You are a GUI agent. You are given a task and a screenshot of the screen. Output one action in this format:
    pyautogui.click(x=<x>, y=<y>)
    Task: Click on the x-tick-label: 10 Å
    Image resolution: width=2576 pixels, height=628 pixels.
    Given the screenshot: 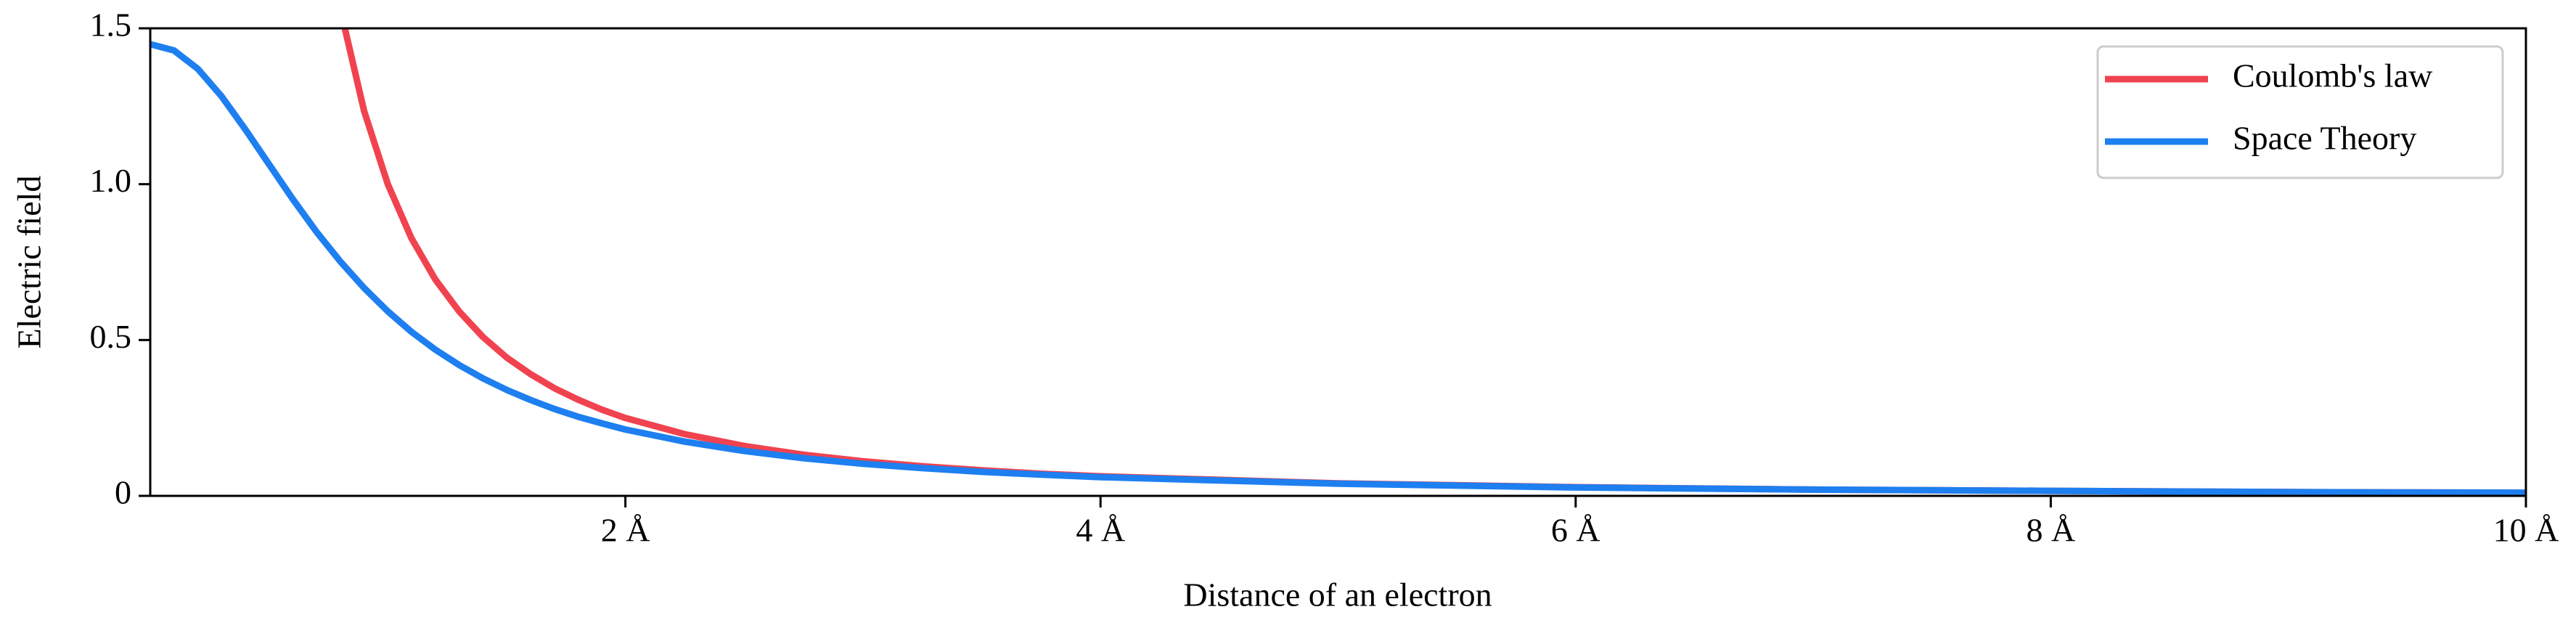 What is the action you would take?
    pyautogui.click(x=2526, y=530)
    